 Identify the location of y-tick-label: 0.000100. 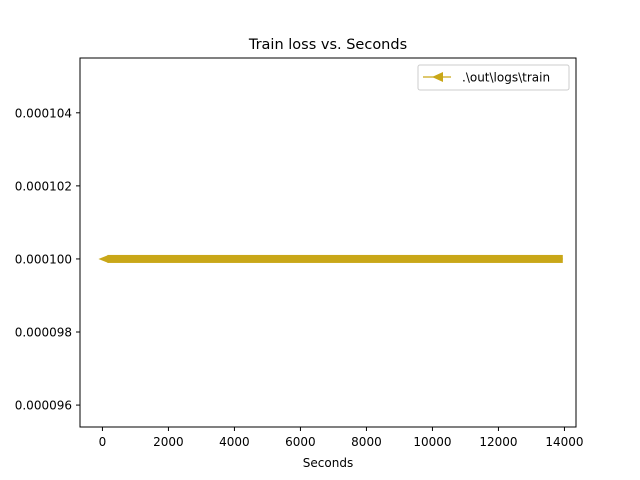
(43, 259).